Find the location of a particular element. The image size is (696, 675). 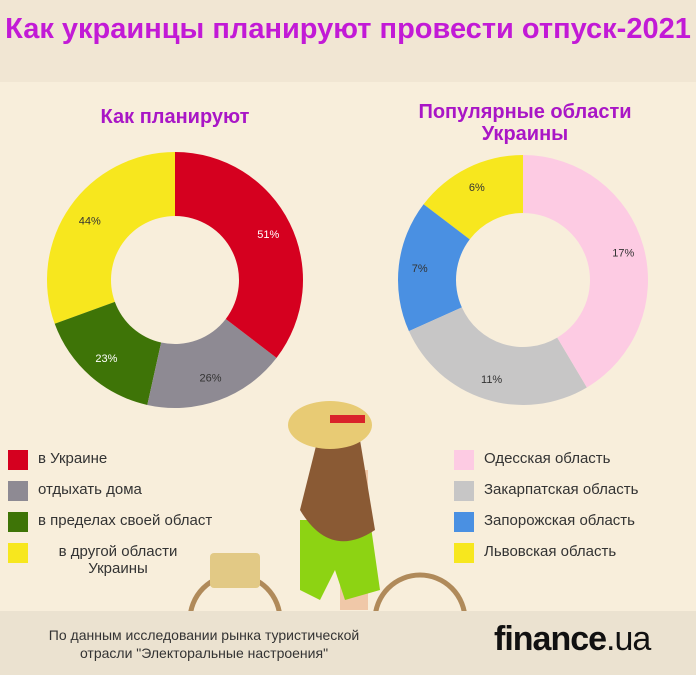

slice-label: 6% is located at coordinates (477, 188).